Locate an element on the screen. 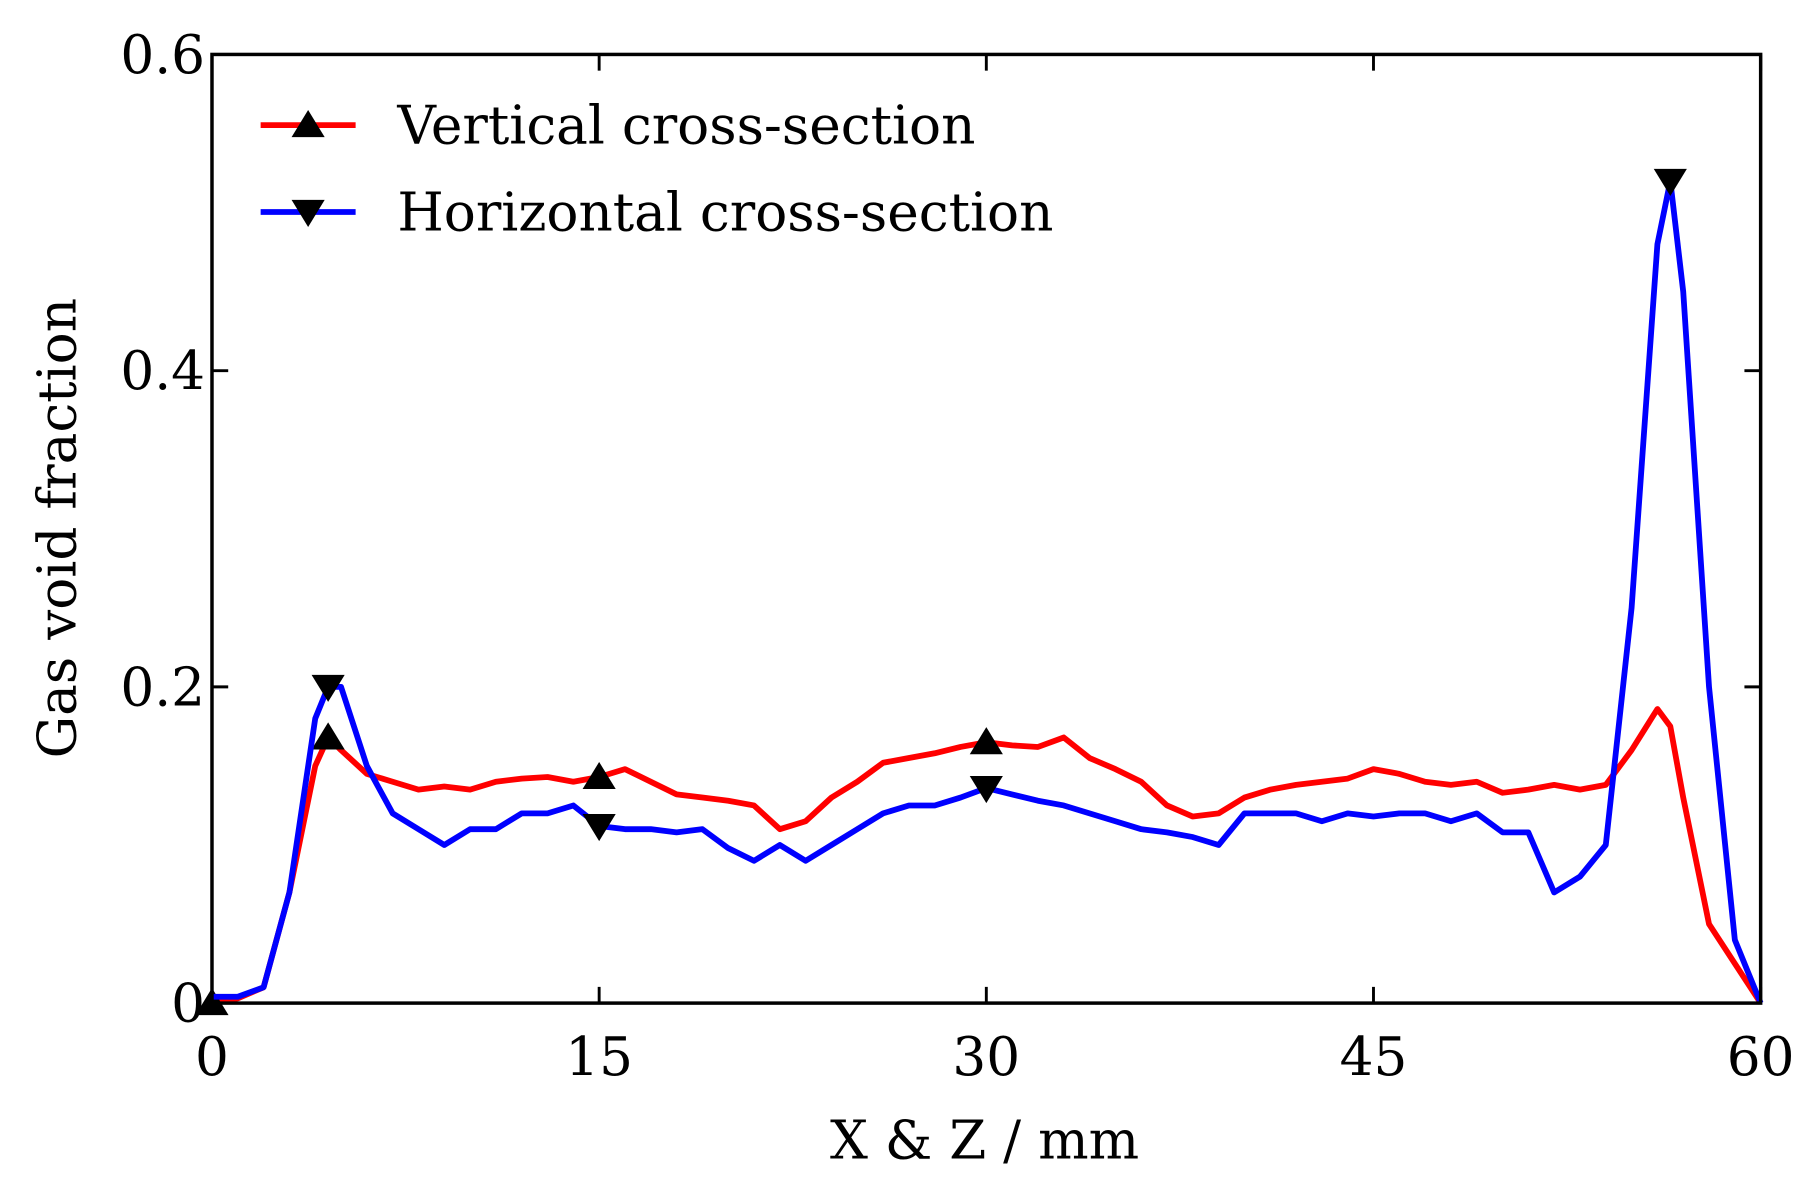  y-tick-label: 0.6 is located at coordinates (162, 55).